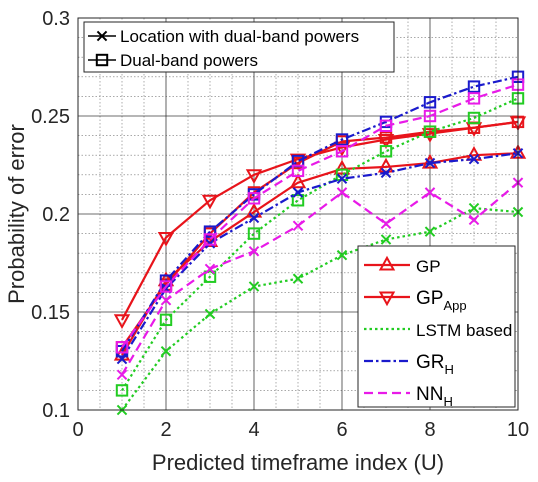  I want to click on legend-label-base: NN, so click(429, 394).